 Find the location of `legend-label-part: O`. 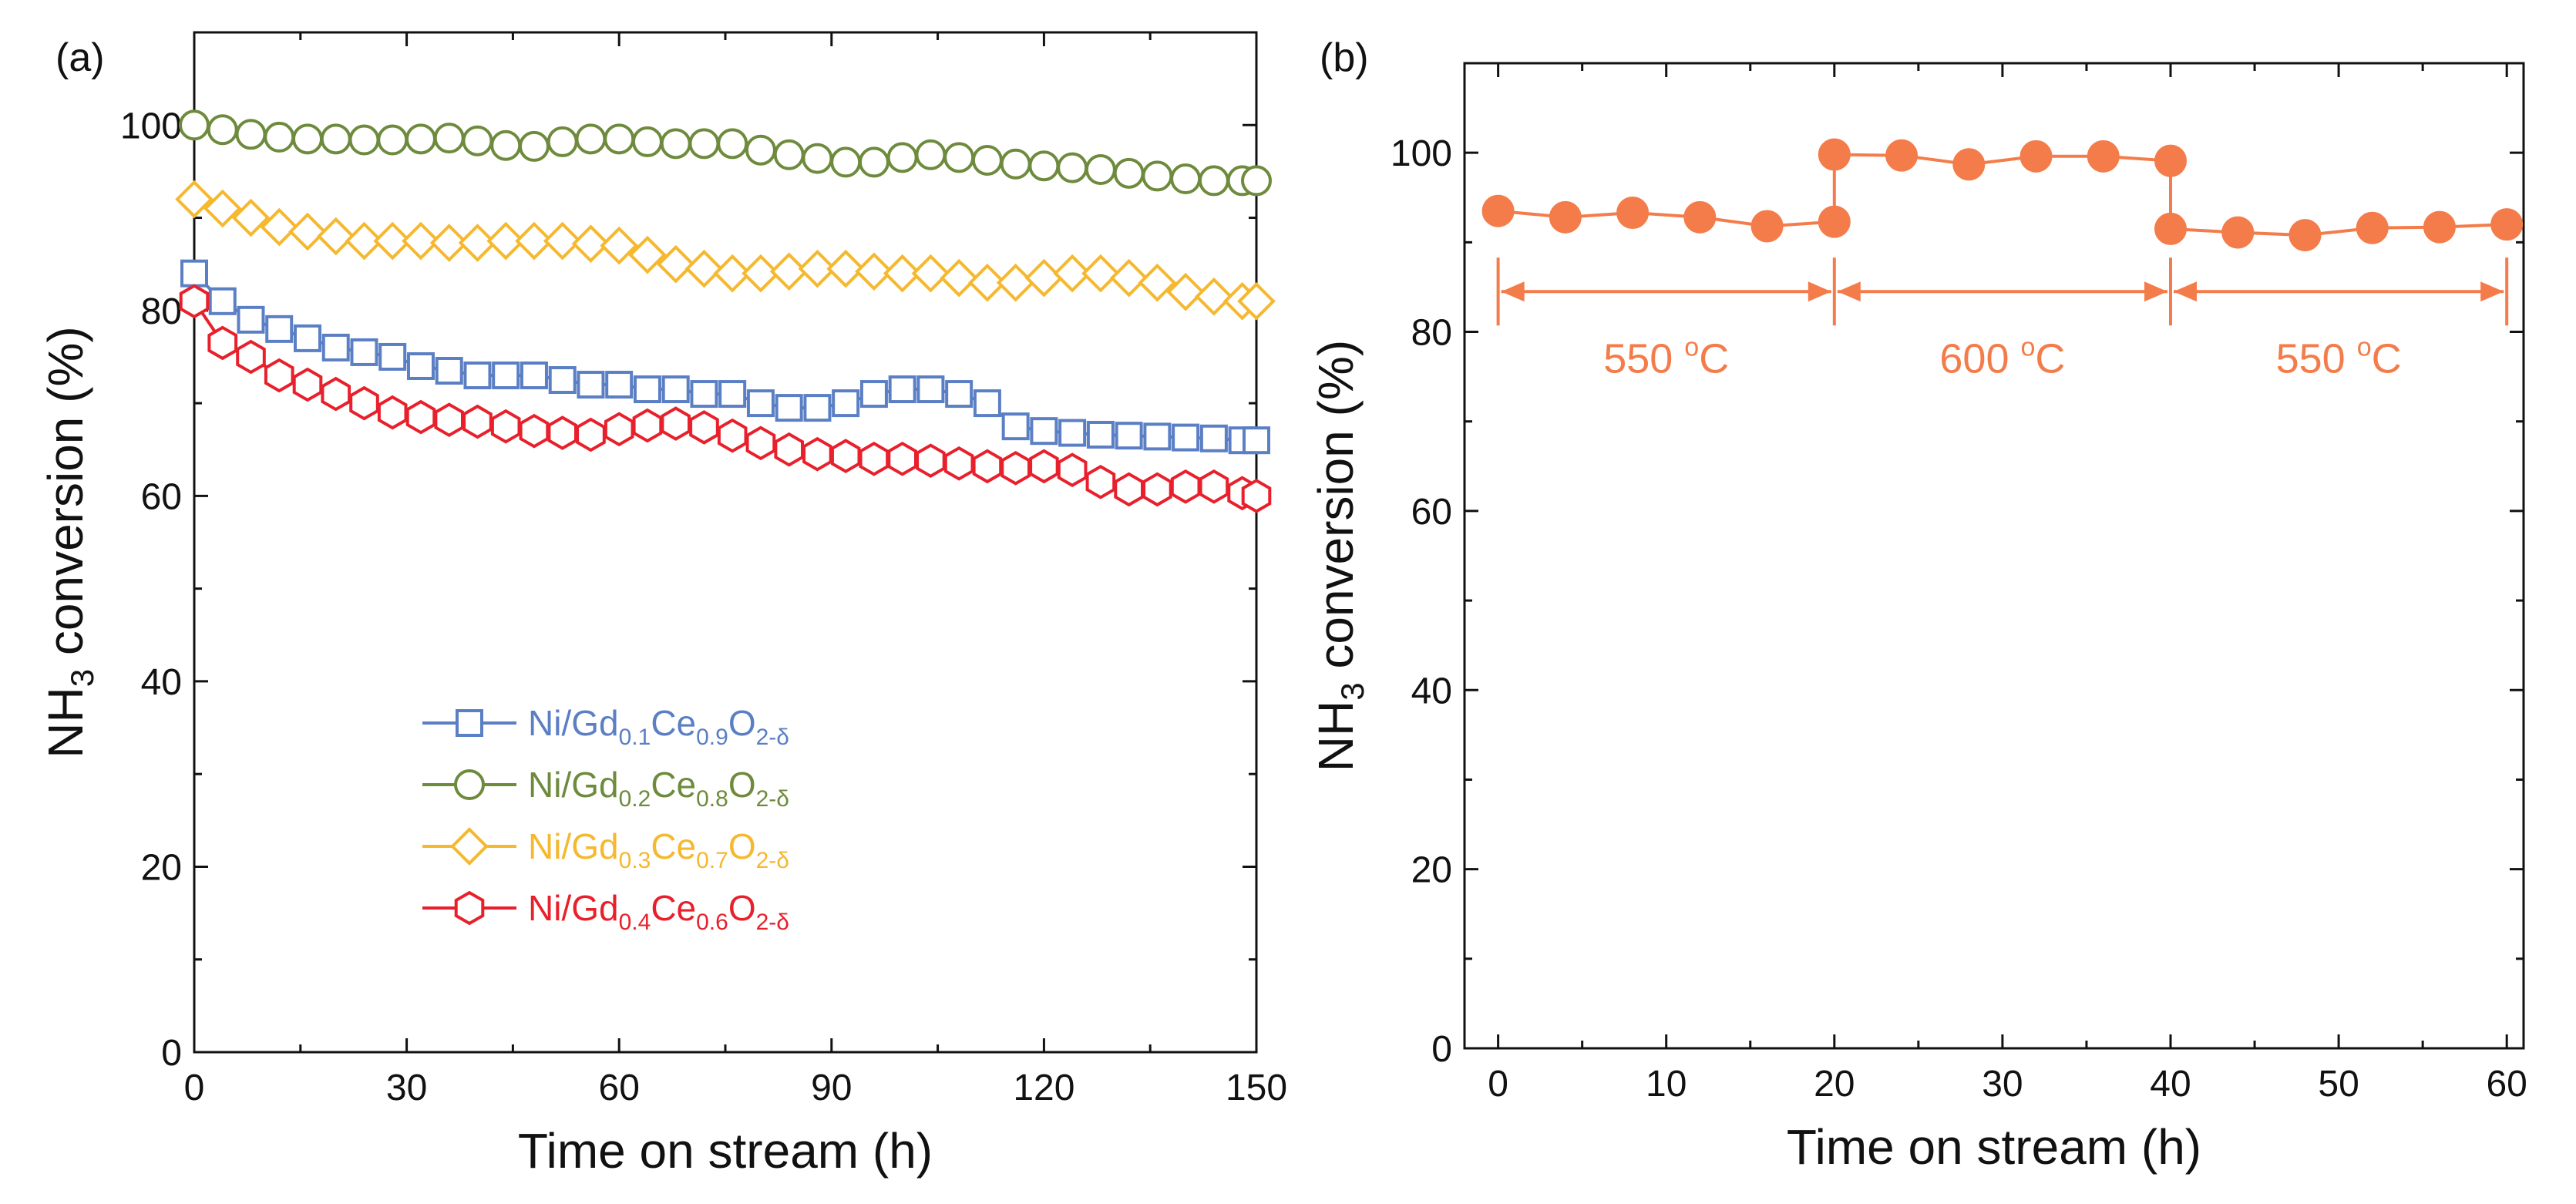

legend-label-part: O is located at coordinates (742, 785).